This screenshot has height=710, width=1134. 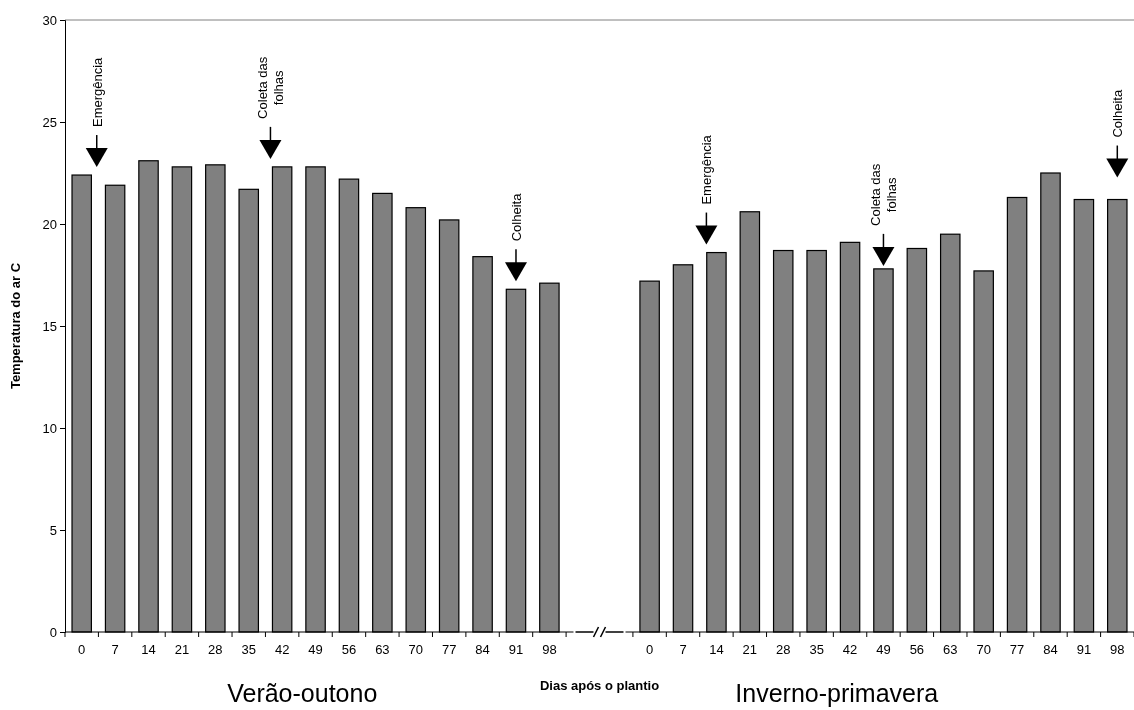 I want to click on text: Verão-outono, so click(x=302, y=693).